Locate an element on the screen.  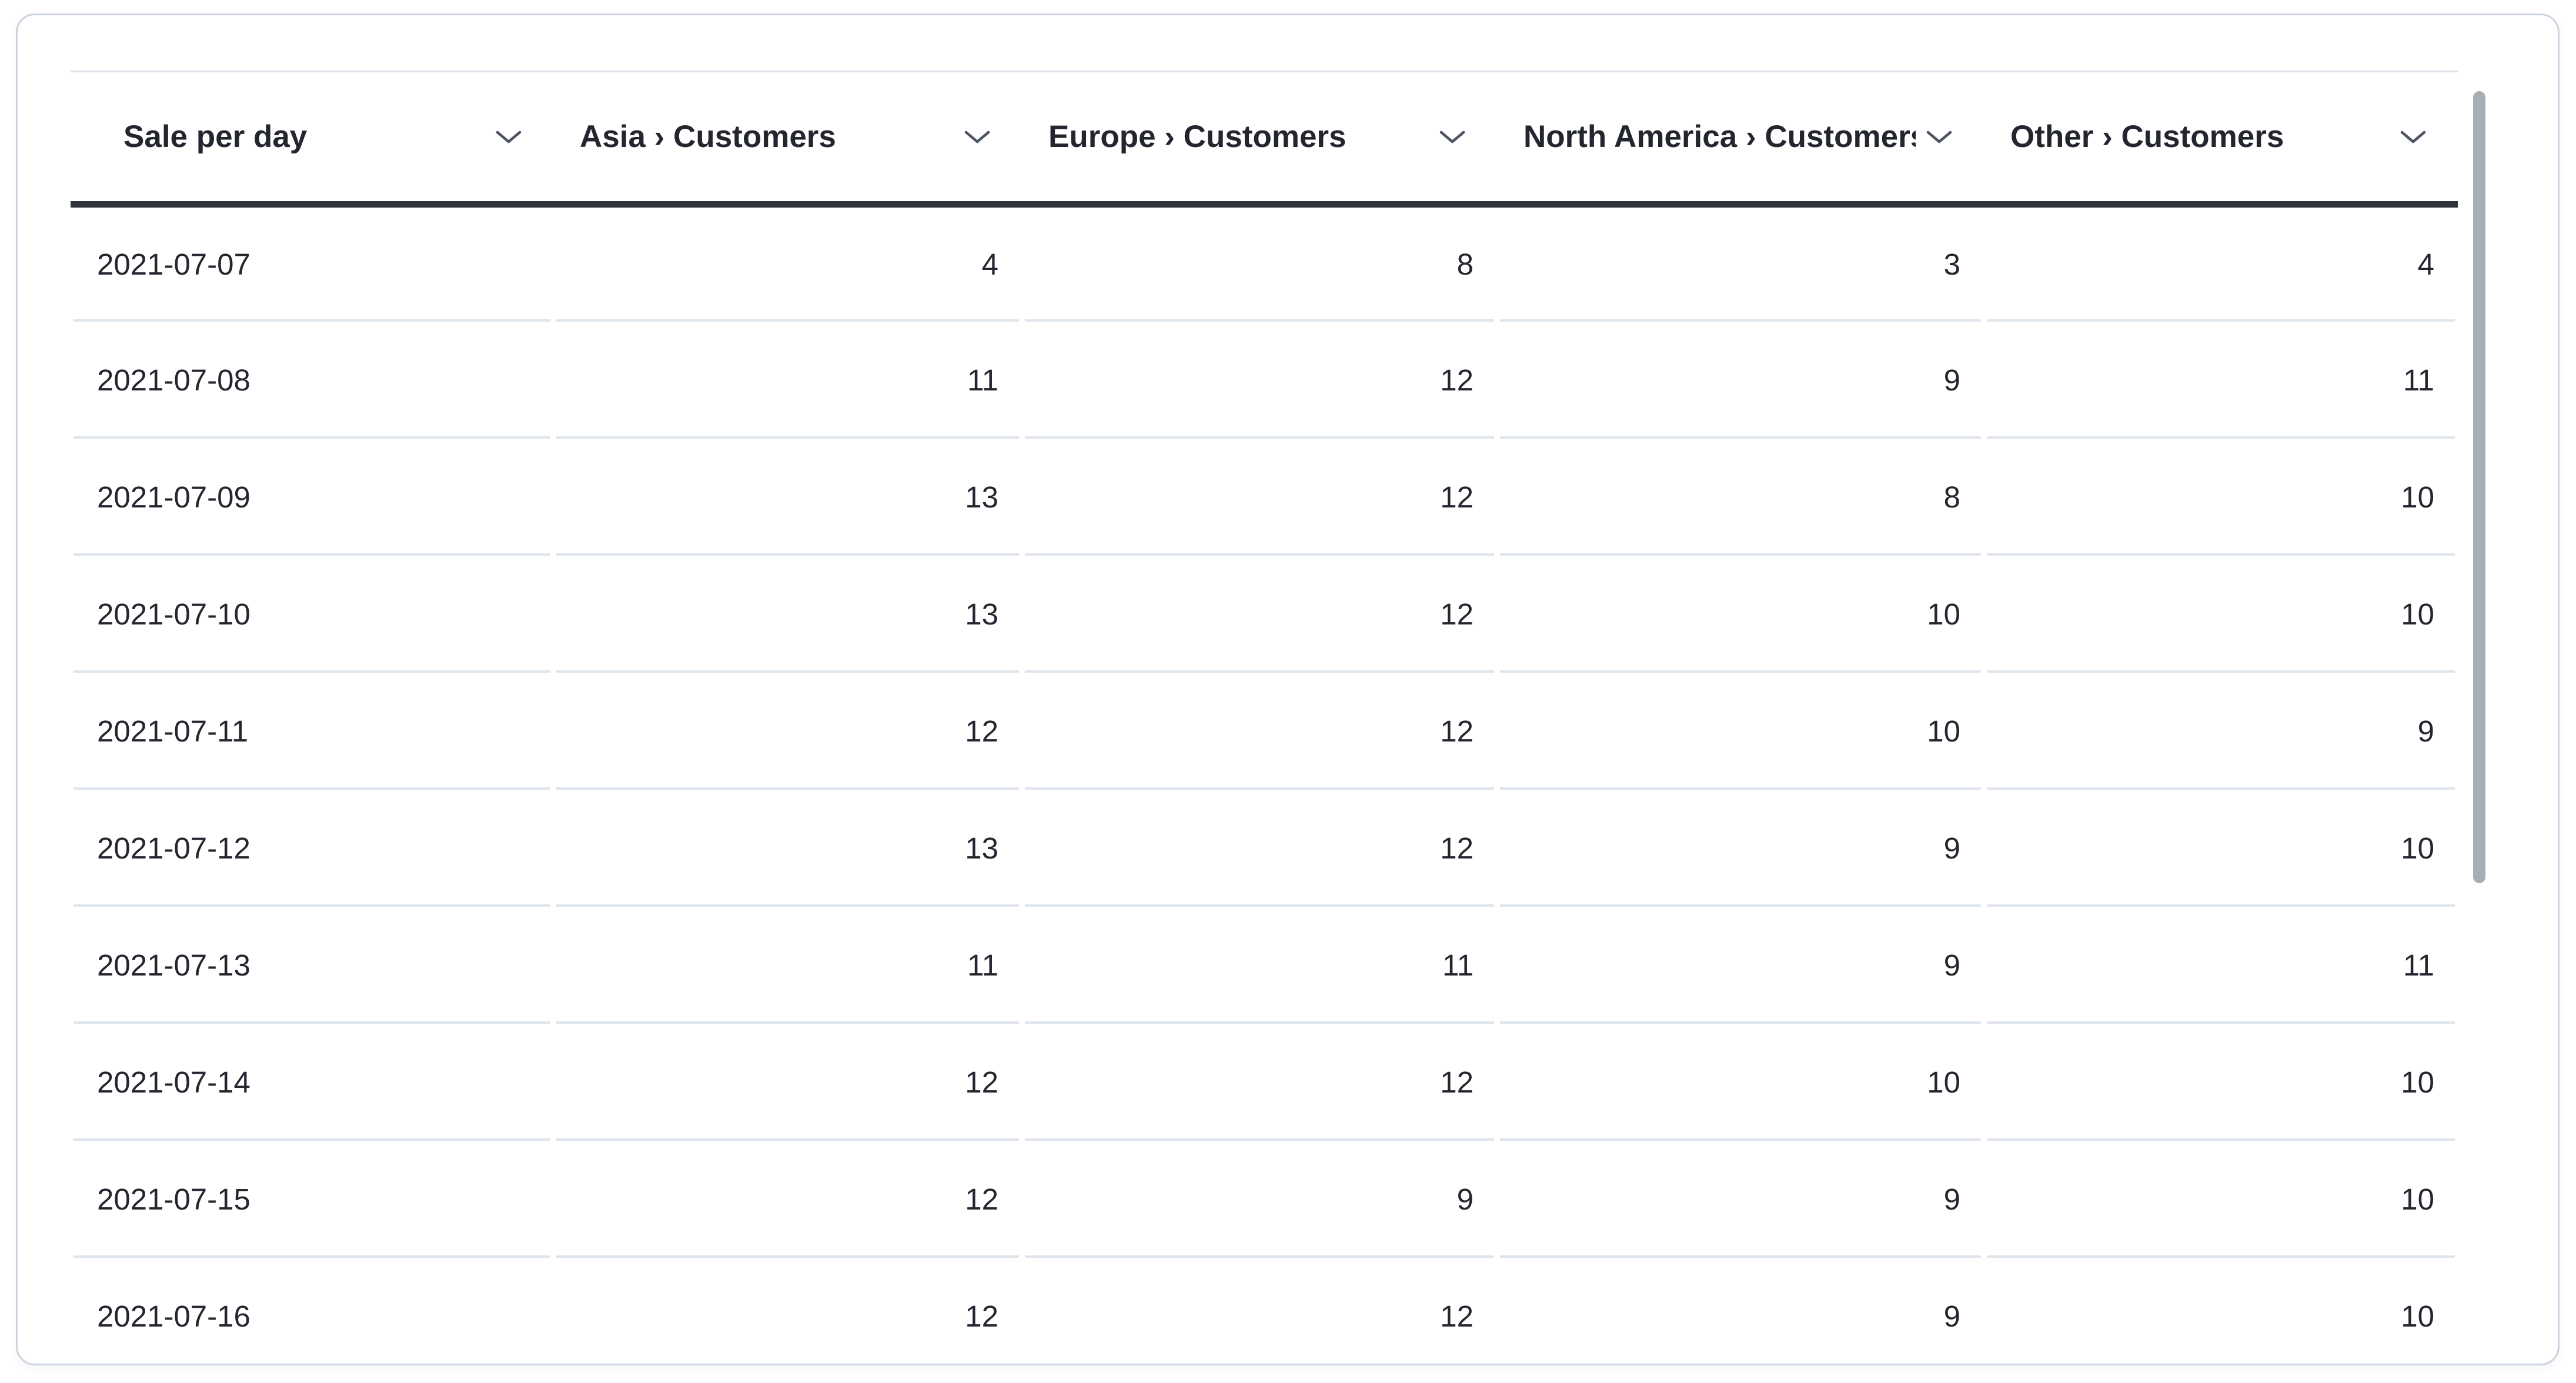
date-cell: 2021-07-15 is located at coordinates (312, 1199).